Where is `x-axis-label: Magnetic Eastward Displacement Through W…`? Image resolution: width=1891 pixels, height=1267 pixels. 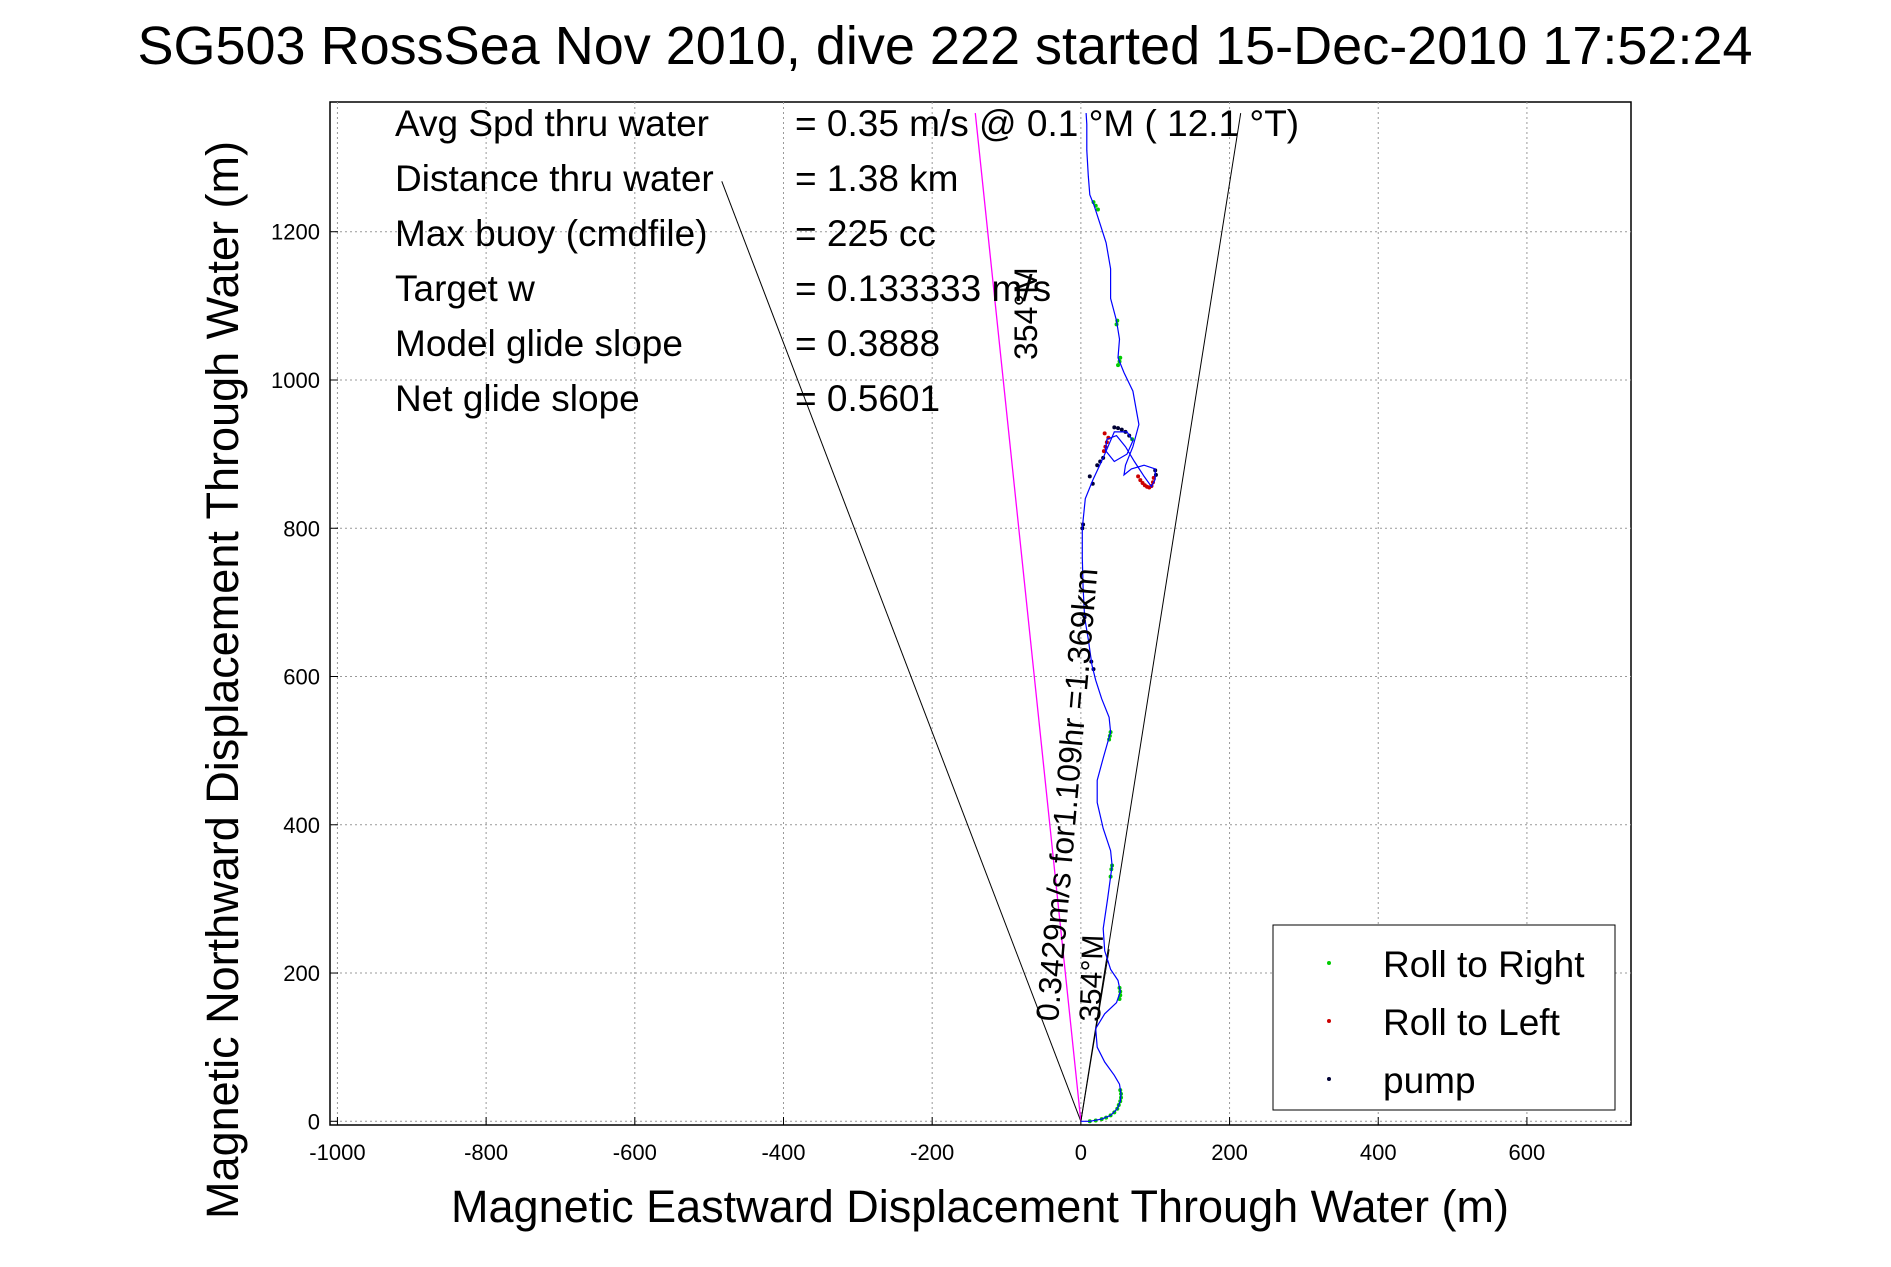 x-axis-label: Magnetic Eastward Displacement Through W… is located at coordinates (980, 1206).